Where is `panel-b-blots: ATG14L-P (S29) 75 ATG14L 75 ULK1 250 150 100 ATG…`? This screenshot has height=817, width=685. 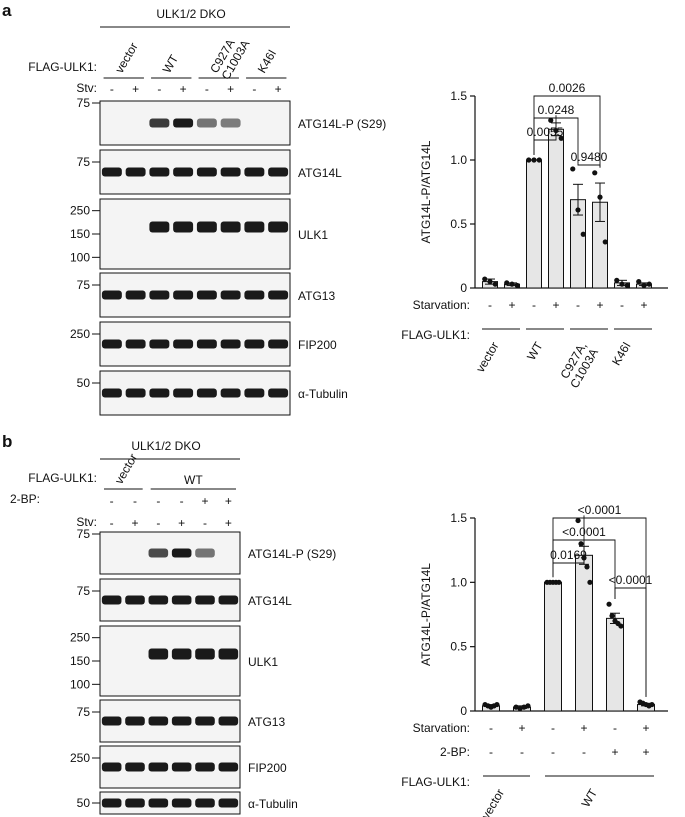
panel-b-blots: ATG14L-P (S29) 75 ATG14L 75 ULK1 250 150 100 ATG… is located at coordinates (203, 671).